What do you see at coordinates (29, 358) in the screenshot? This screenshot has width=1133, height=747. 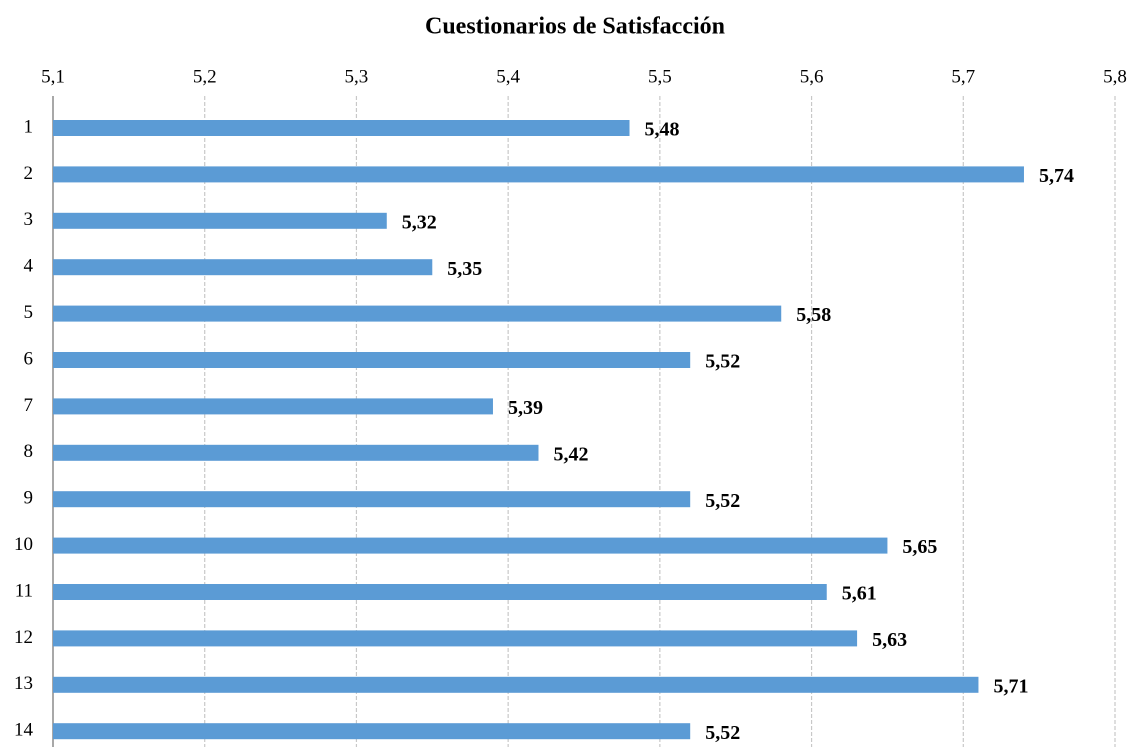 I see `y-tick-label: 6` at bounding box center [29, 358].